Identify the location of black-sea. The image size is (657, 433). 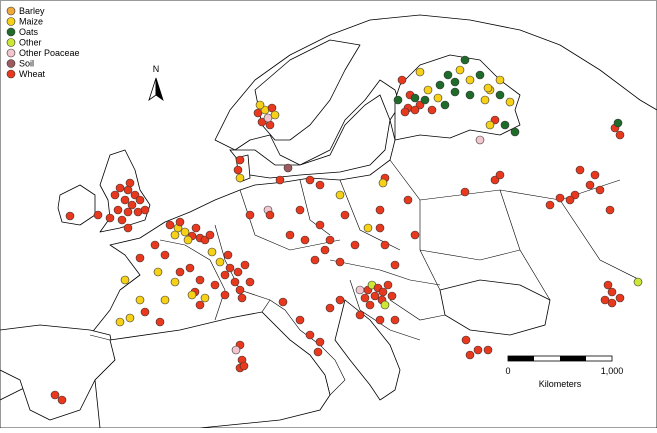
(495, 307).